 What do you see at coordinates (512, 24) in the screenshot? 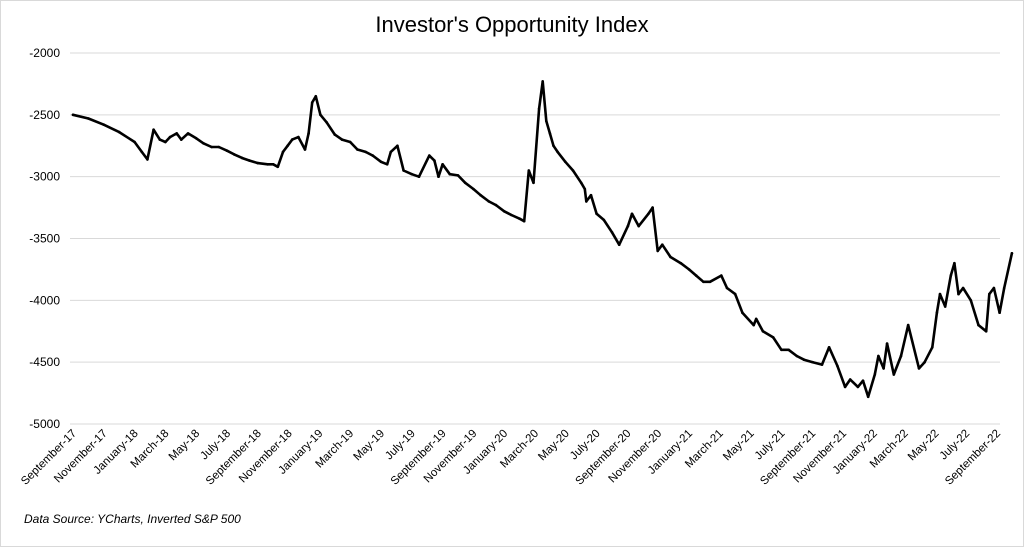
I see `chart-title: Investor's Opportunity Index` at bounding box center [512, 24].